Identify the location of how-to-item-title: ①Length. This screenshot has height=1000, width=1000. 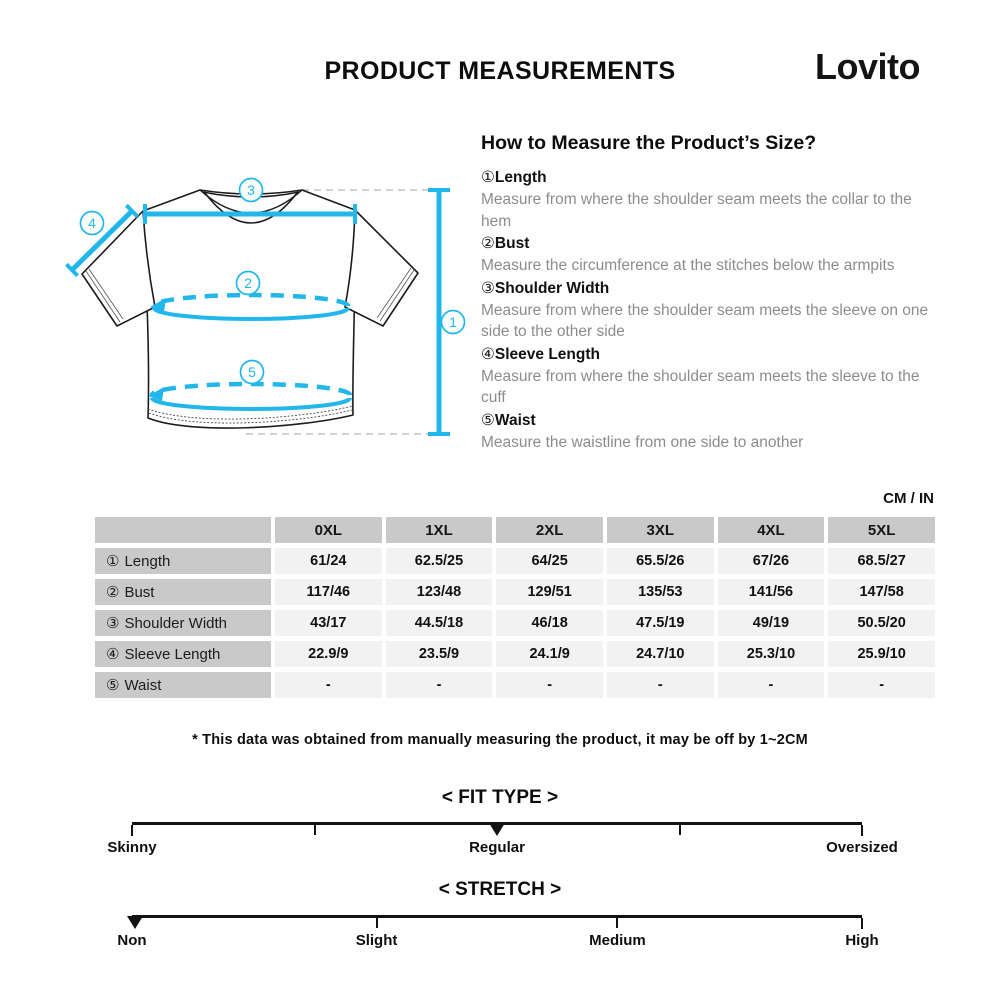
(710, 177).